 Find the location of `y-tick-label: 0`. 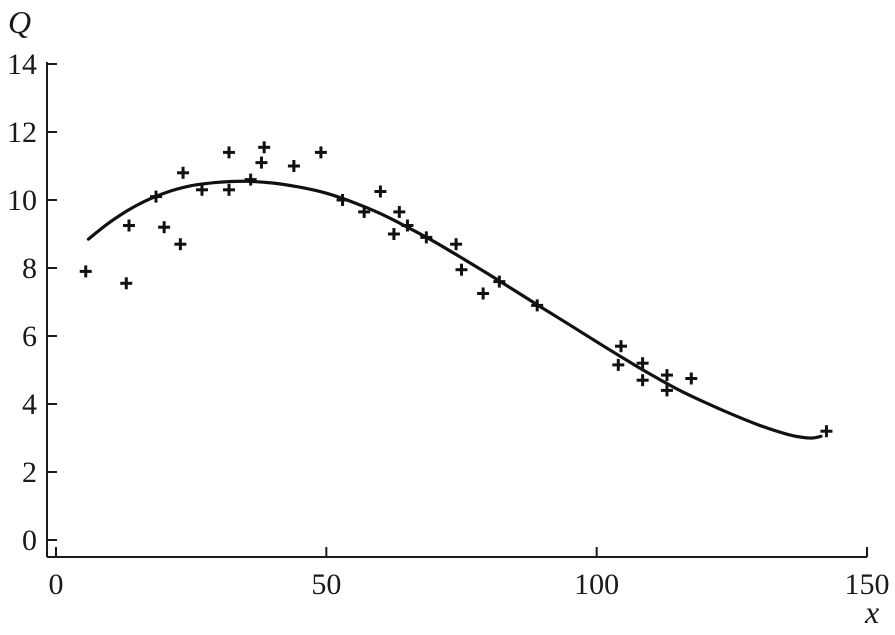

y-tick-label: 0 is located at coordinates (29, 540).